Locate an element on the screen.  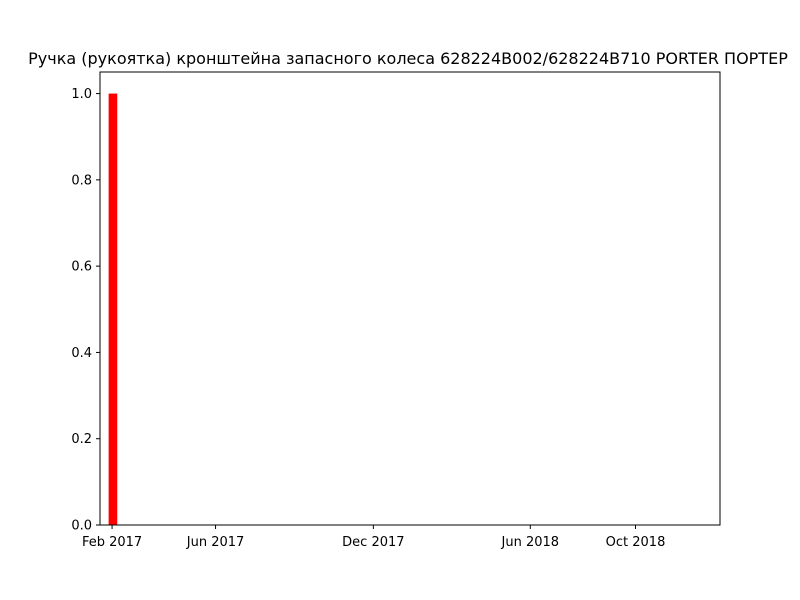
y-tick-label-3: 0.6 is located at coordinates (81, 267).